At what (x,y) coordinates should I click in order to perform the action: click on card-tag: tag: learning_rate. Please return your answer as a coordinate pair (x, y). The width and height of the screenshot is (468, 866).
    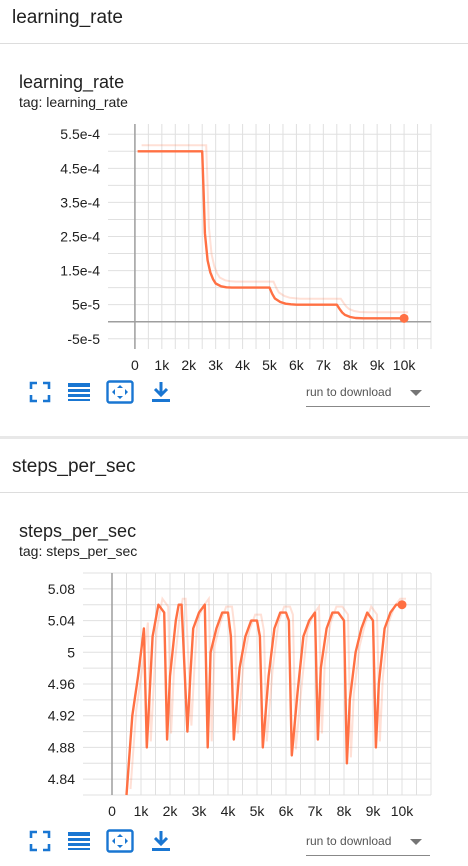
    Looking at the image, I should click on (73, 102).